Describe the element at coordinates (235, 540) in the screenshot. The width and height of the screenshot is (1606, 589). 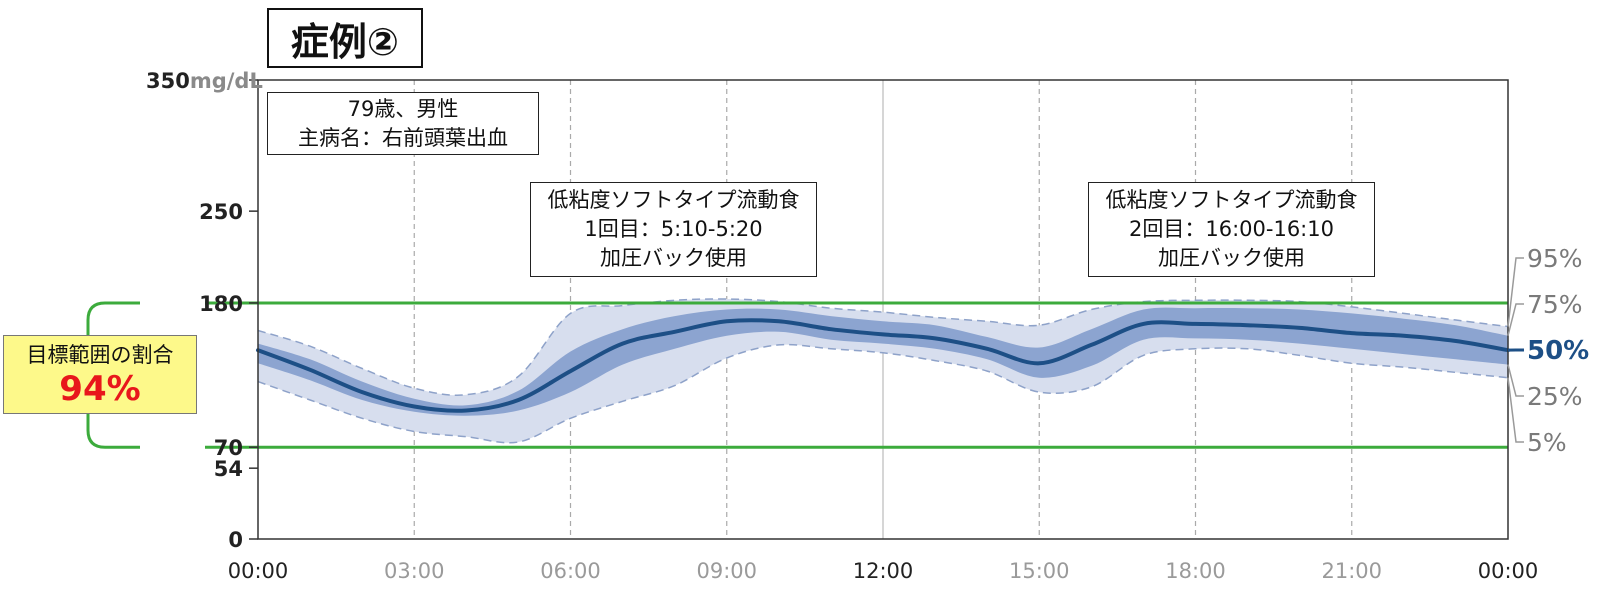
I see `y-tick-label-0: 0` at that location.